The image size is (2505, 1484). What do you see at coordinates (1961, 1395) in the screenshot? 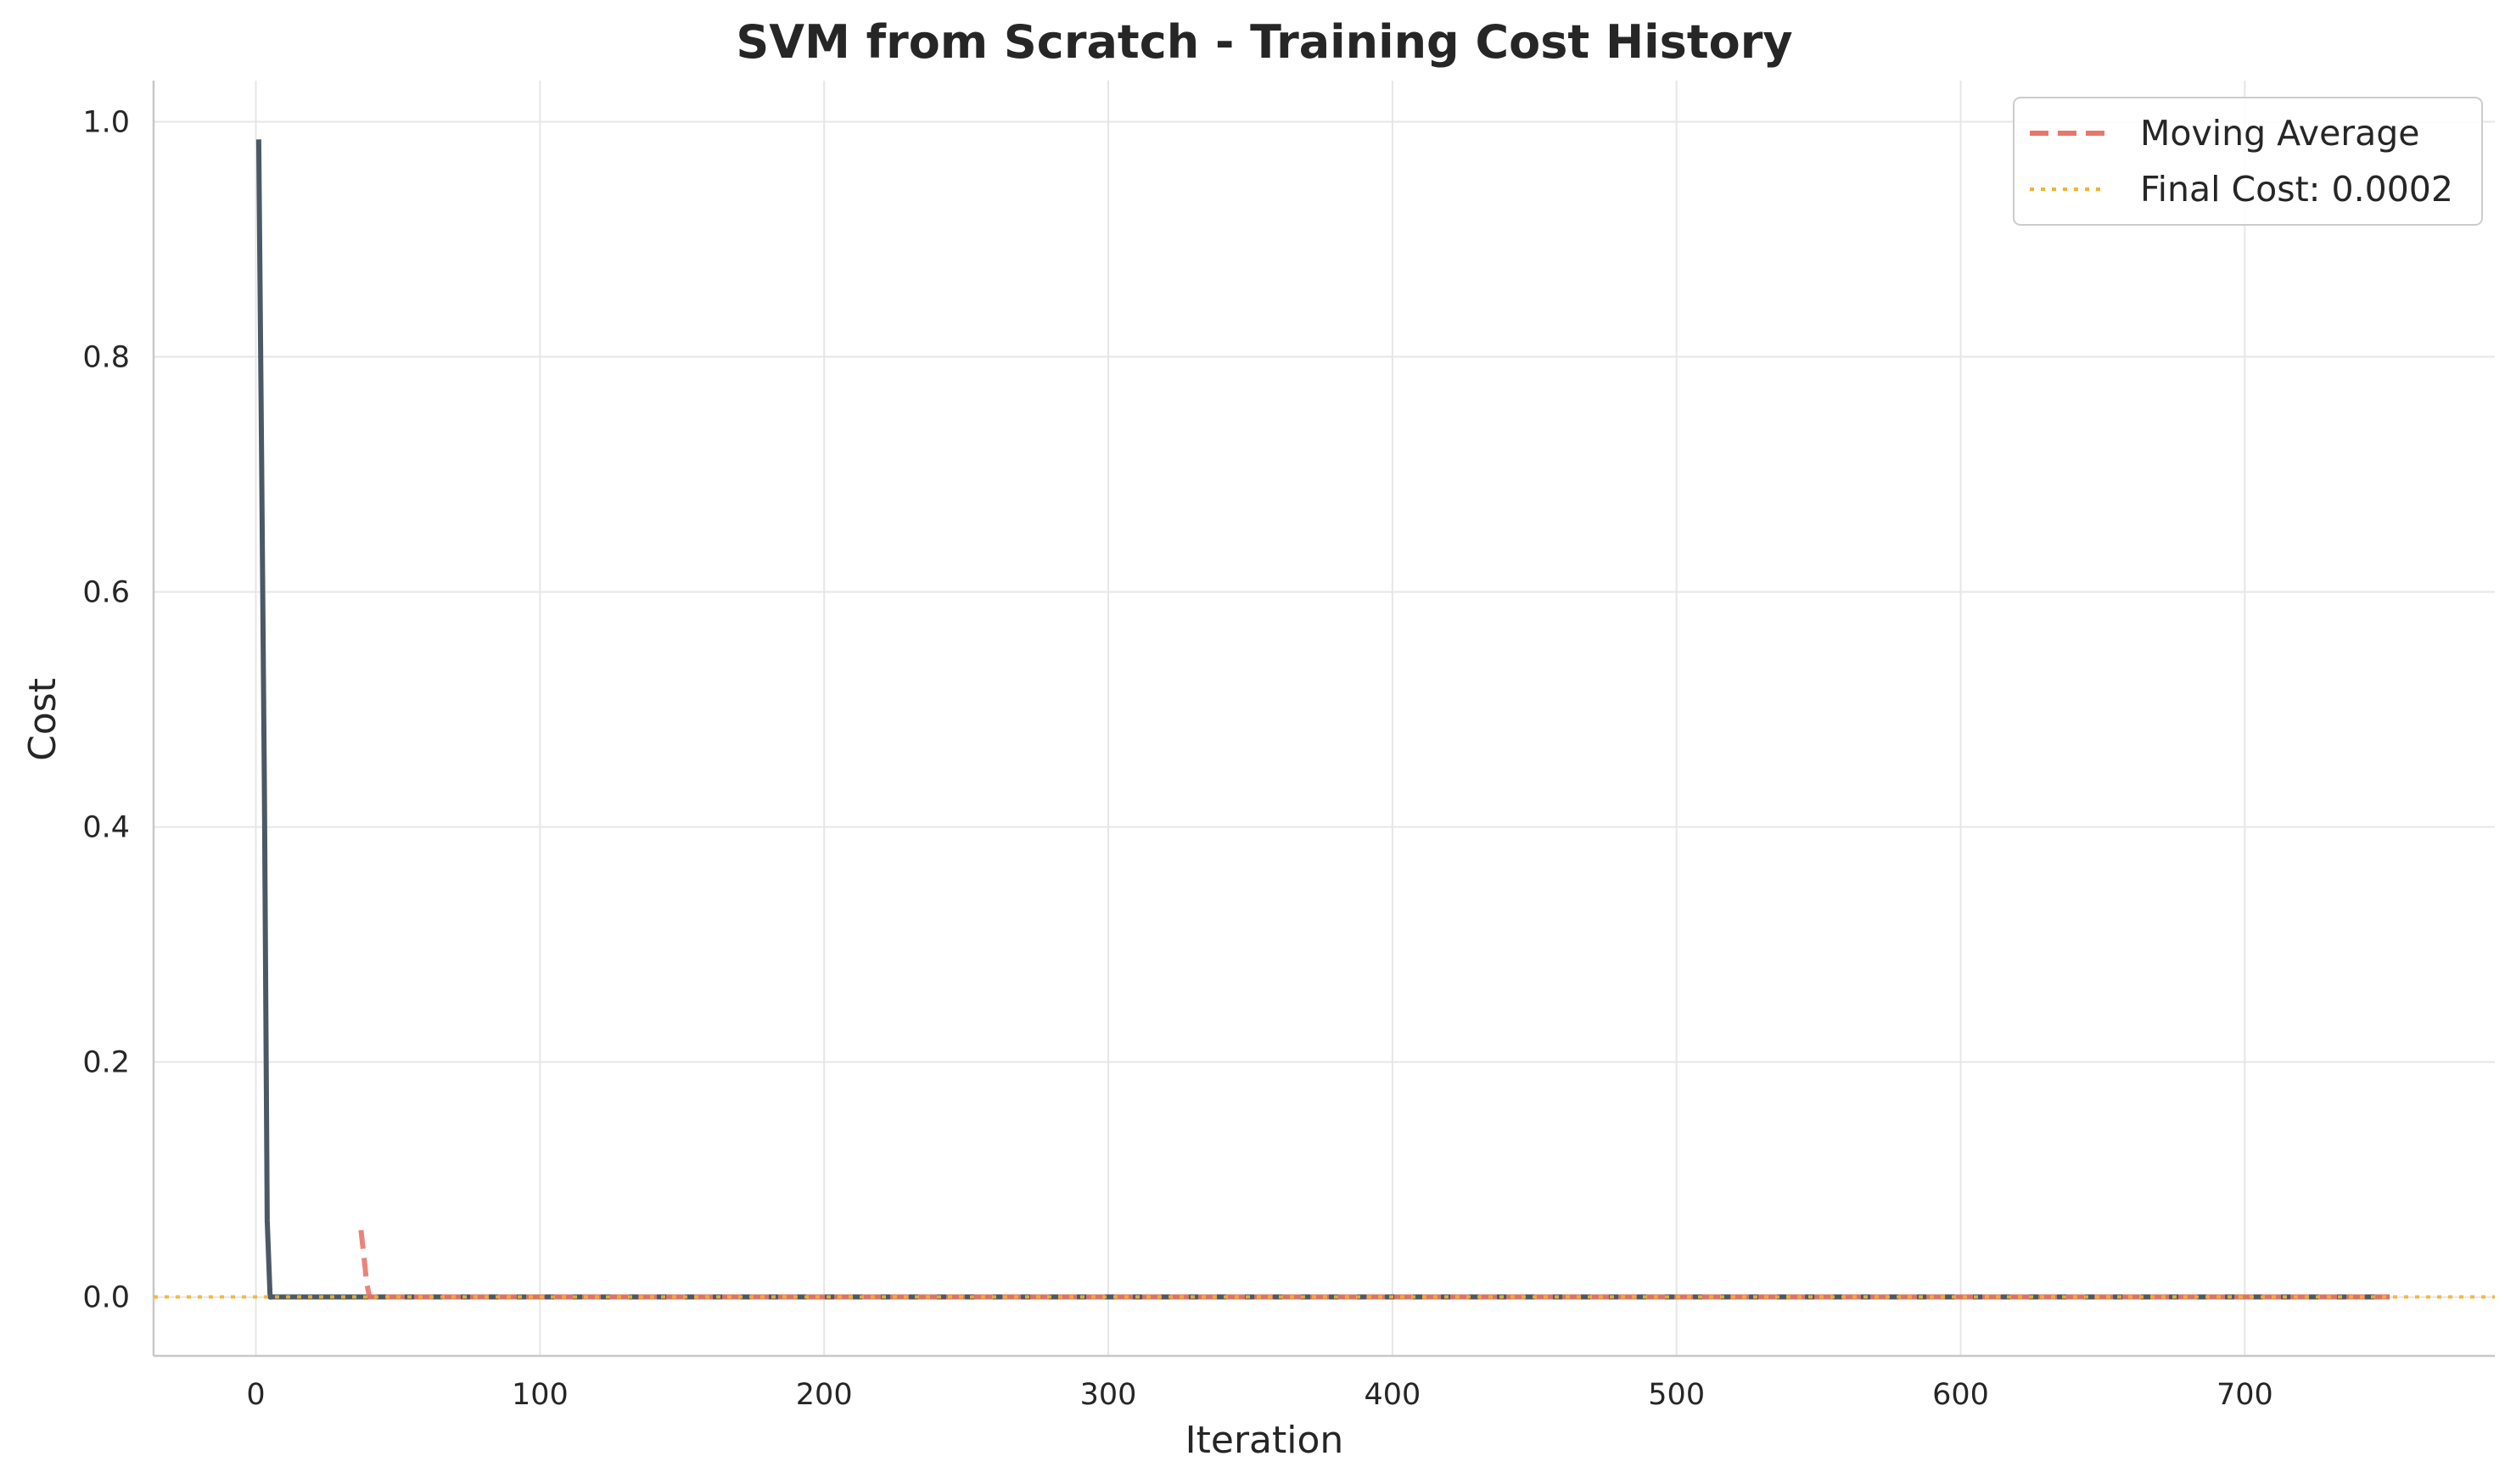
I see `x-tick-label: 600` at bounding box center [1961, 1395].